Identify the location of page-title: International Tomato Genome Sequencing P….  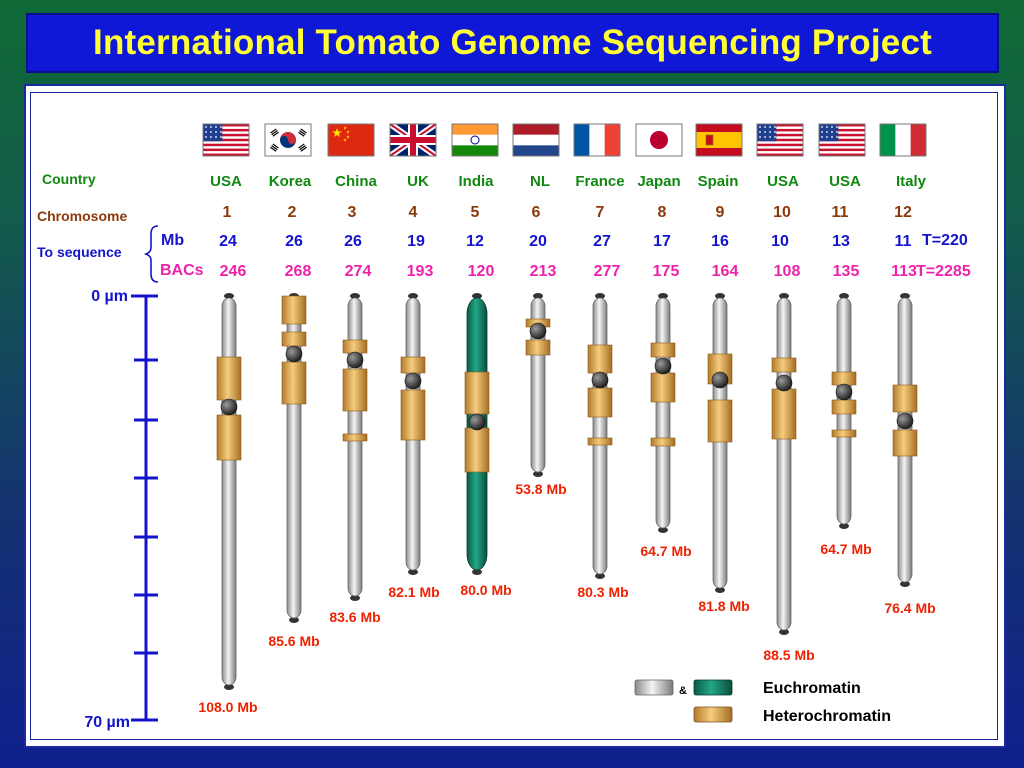
(512, 42).